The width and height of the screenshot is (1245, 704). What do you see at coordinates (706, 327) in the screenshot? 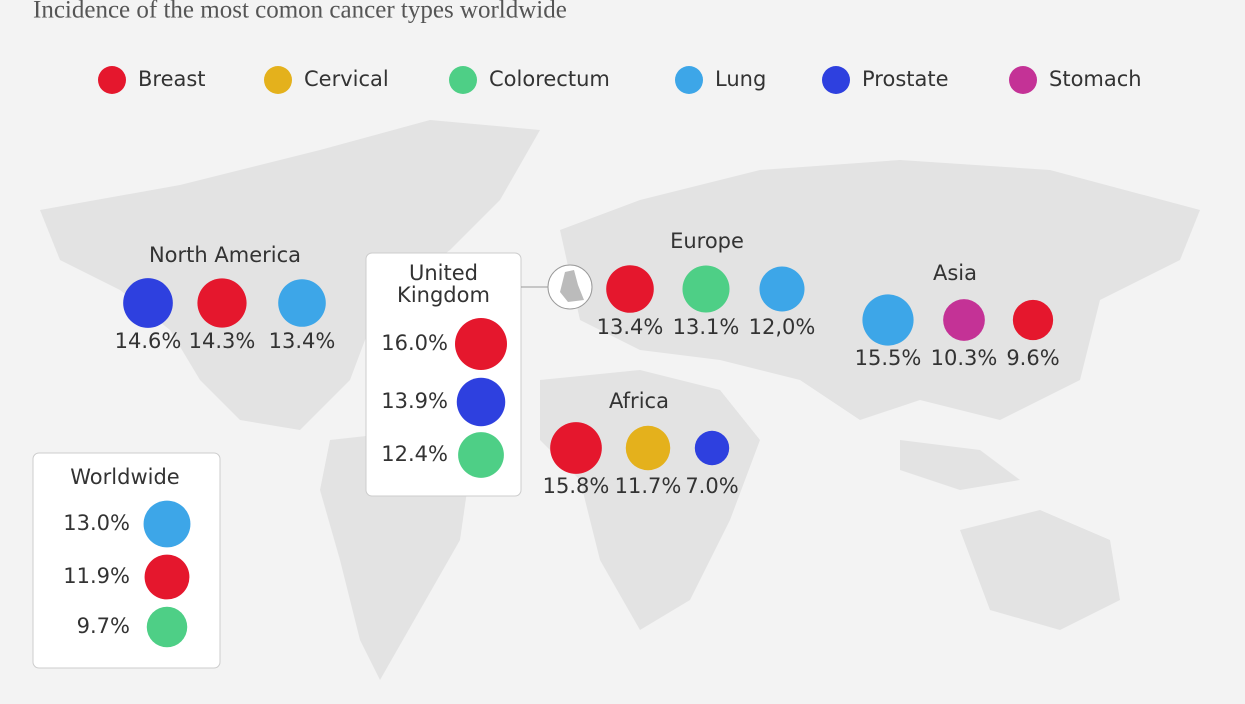
I see `value-label: 13.1%` at bounding box center [706, 327].